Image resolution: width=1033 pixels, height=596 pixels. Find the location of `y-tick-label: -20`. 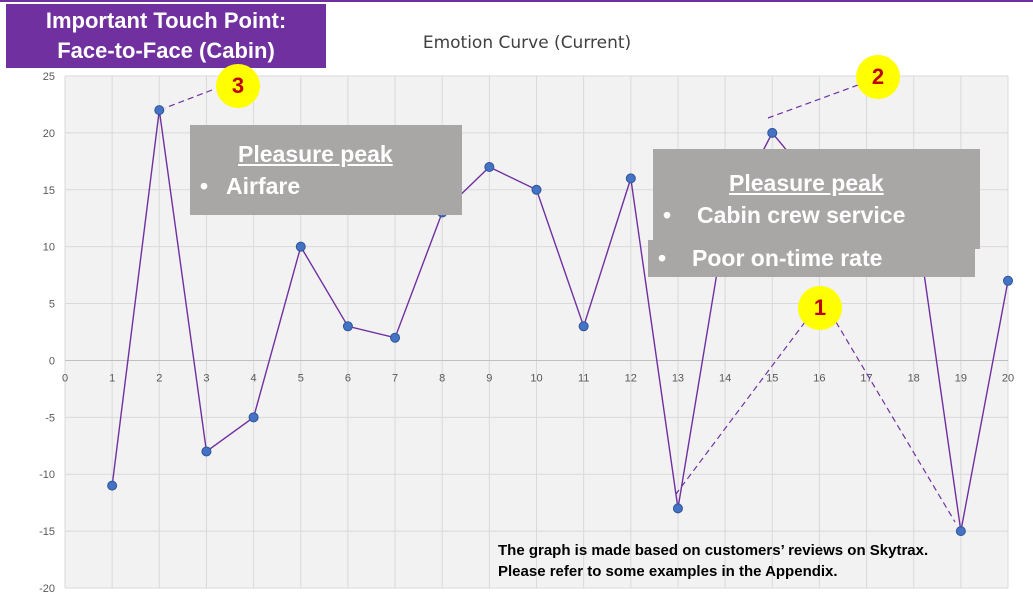

y-tick-label: -20 is located at coordinates (47, 589).